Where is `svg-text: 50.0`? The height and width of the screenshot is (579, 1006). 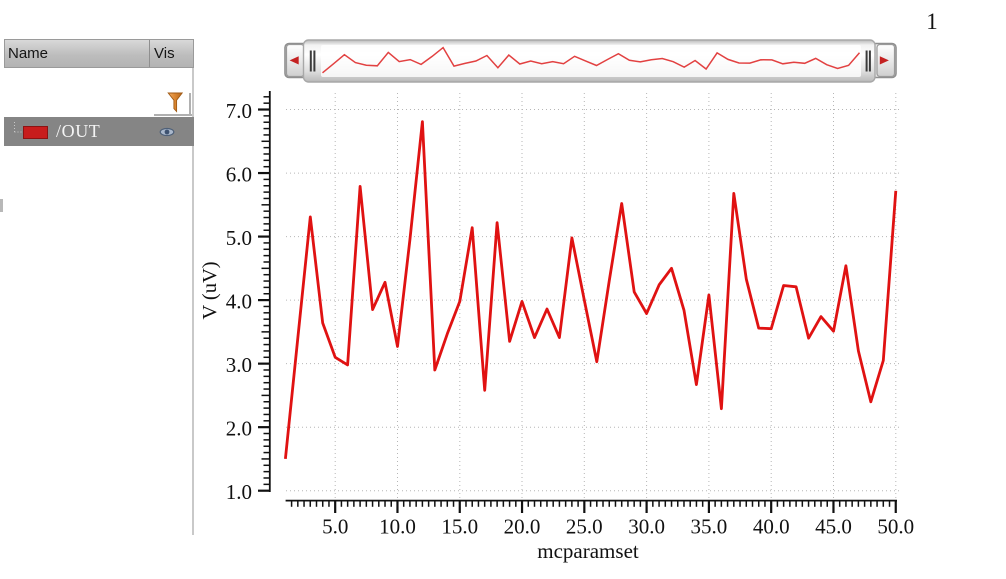
svg-text: 50.0 is located at coordinates (895, 527).